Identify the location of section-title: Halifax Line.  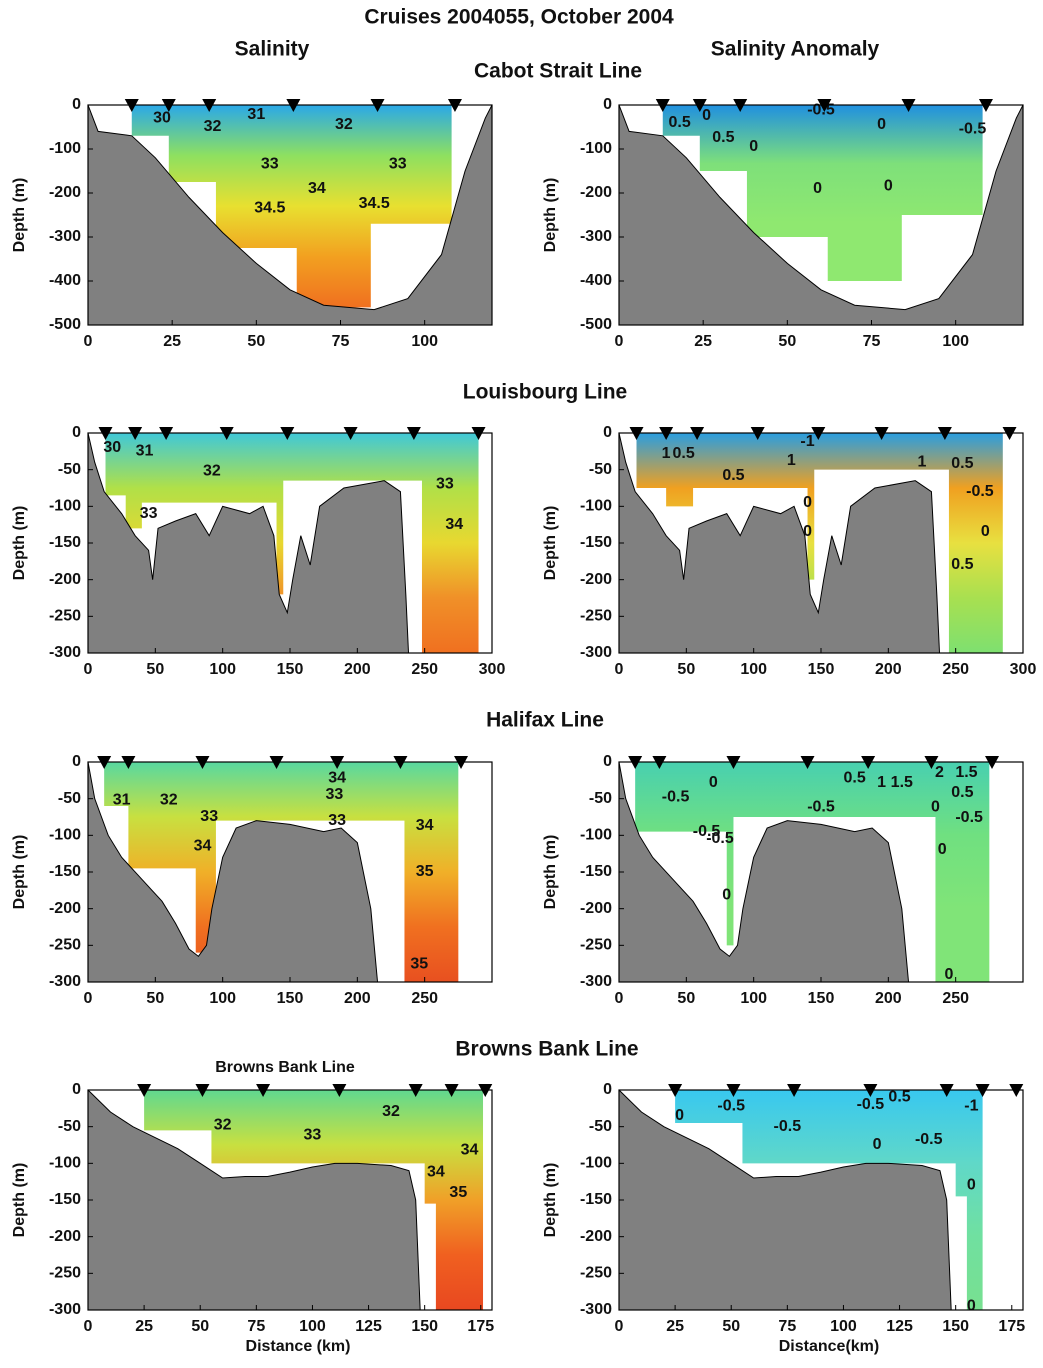
(545, 720).